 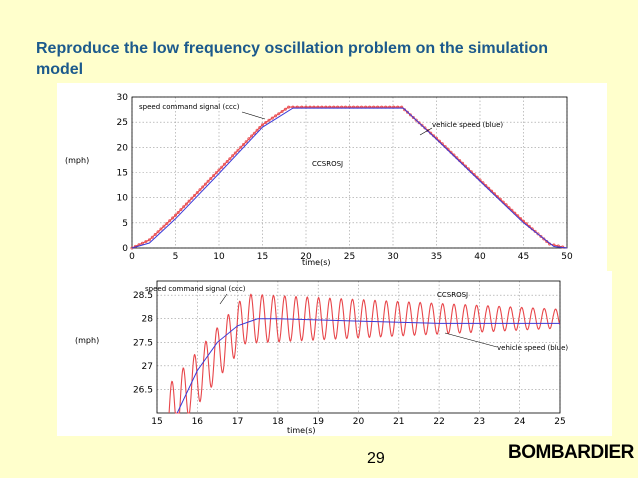 I want to click on x-tick-label: 30, so click(x=393, y=257).